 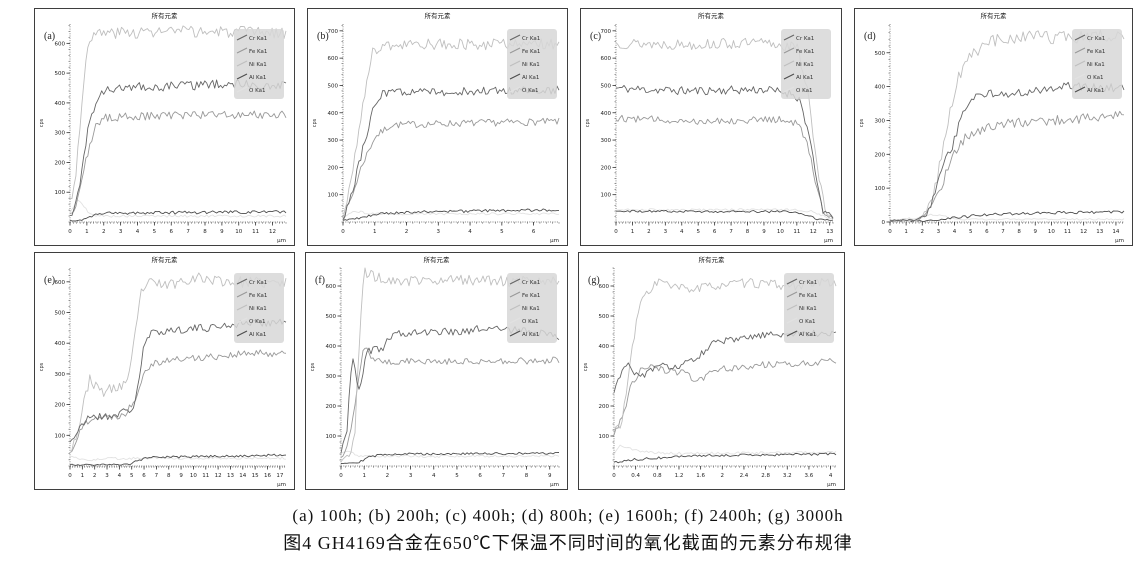 I want to click on x-tick-label: 15, so click(x=255, y=476).